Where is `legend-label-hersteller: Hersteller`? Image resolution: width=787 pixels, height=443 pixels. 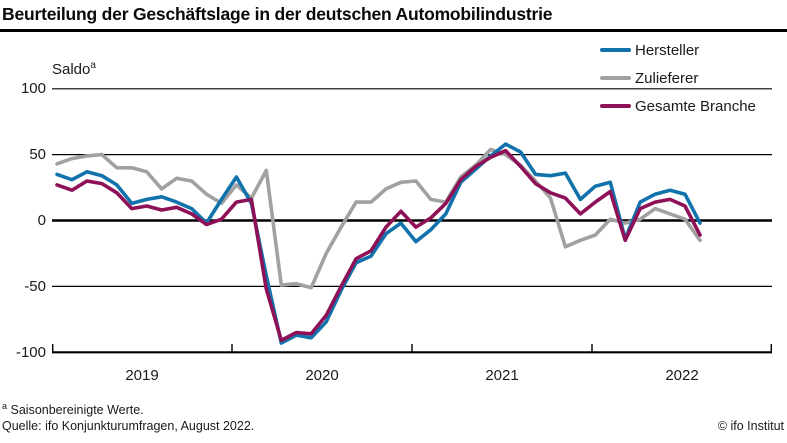
legend-label-hersteller: Hersteller is located at coordinates (667, 50).